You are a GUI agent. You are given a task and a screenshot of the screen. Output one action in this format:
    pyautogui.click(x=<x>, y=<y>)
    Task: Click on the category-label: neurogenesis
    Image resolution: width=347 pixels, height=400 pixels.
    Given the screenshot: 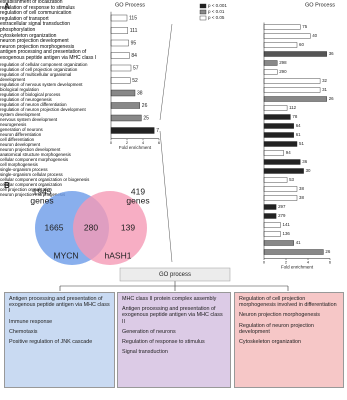 What is the action you would take?
    pyautogui.click(x=13, y=124)
    